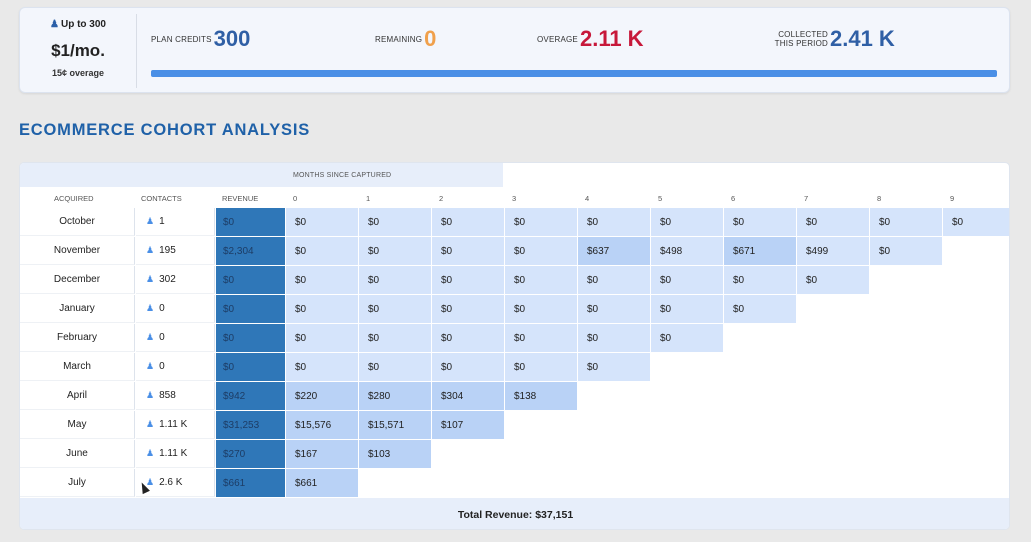 This screenshot has width=1031, height=542. What do you see at coordinates (514, 483) in the screenshot?
I see `table-row: July ♟ 2.6 K $661 $661` at bounding box center [514, 483].